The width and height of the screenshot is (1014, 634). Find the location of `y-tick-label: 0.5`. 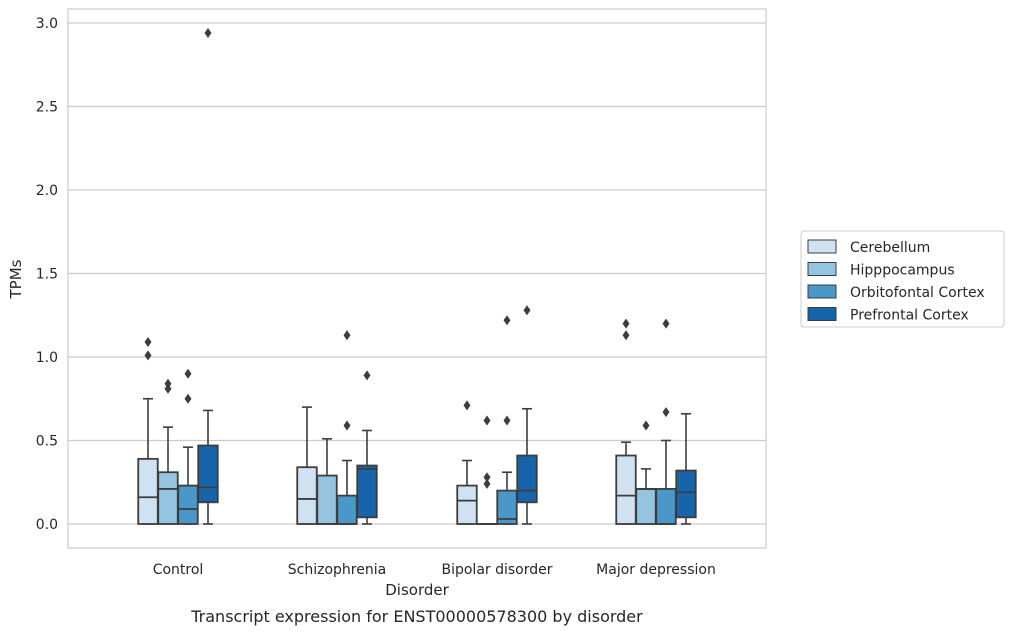

y-tick-label: 0.5 is located at coordinates (47, 442).